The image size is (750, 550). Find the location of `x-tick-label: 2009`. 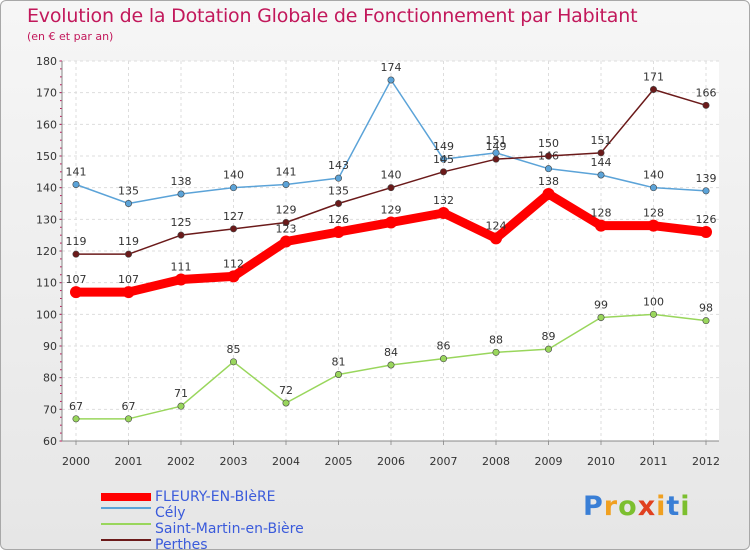

x-tick-label: 2009 is located at coordinates (549, 461).